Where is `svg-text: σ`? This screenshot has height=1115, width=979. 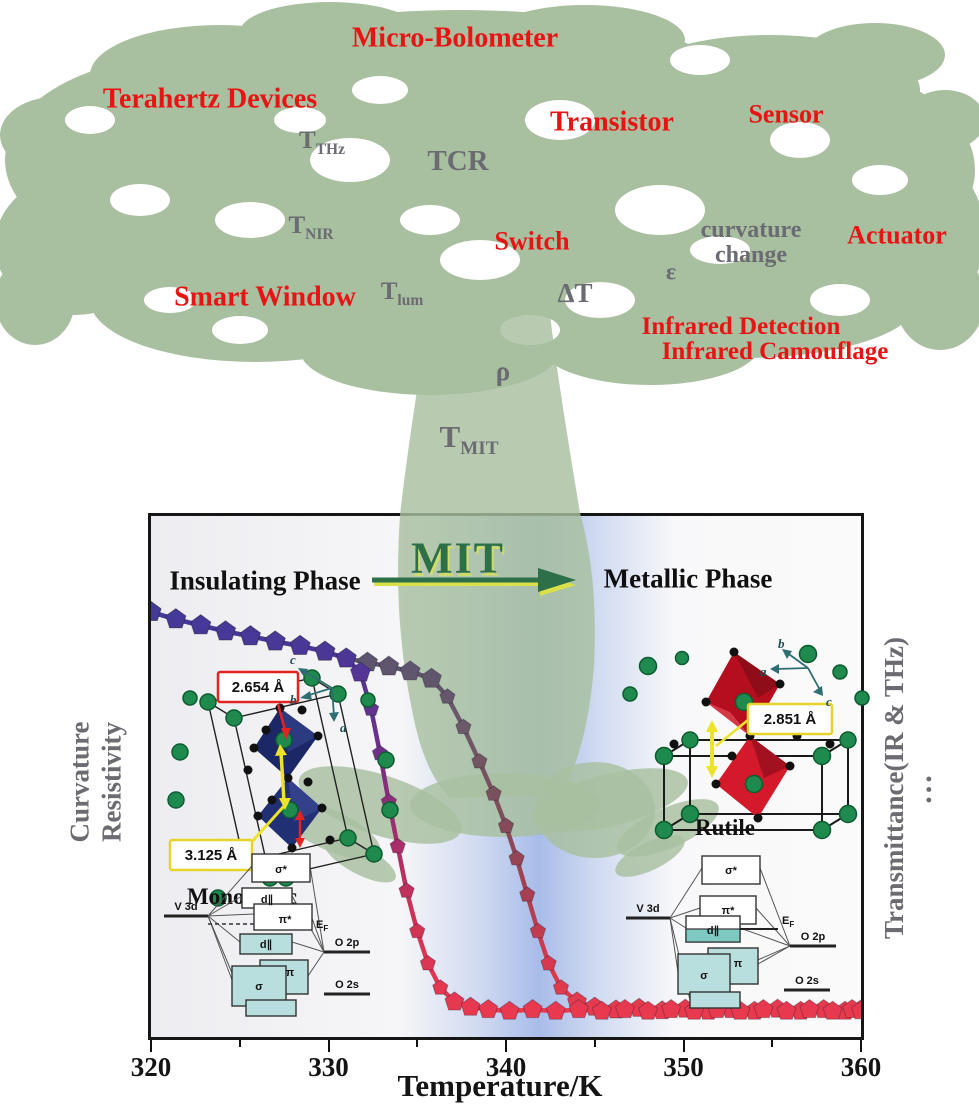
svg-text: σ is located at coordinates (704, 976).